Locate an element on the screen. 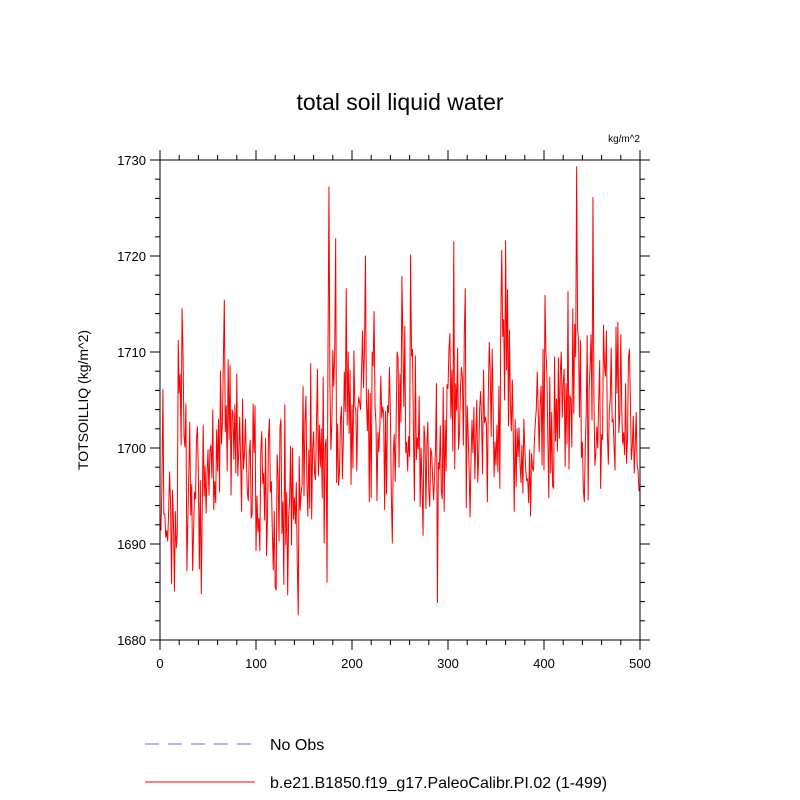 The image size is (800, 800). x-tick-label: 500 is located at coordinates (640, 663).